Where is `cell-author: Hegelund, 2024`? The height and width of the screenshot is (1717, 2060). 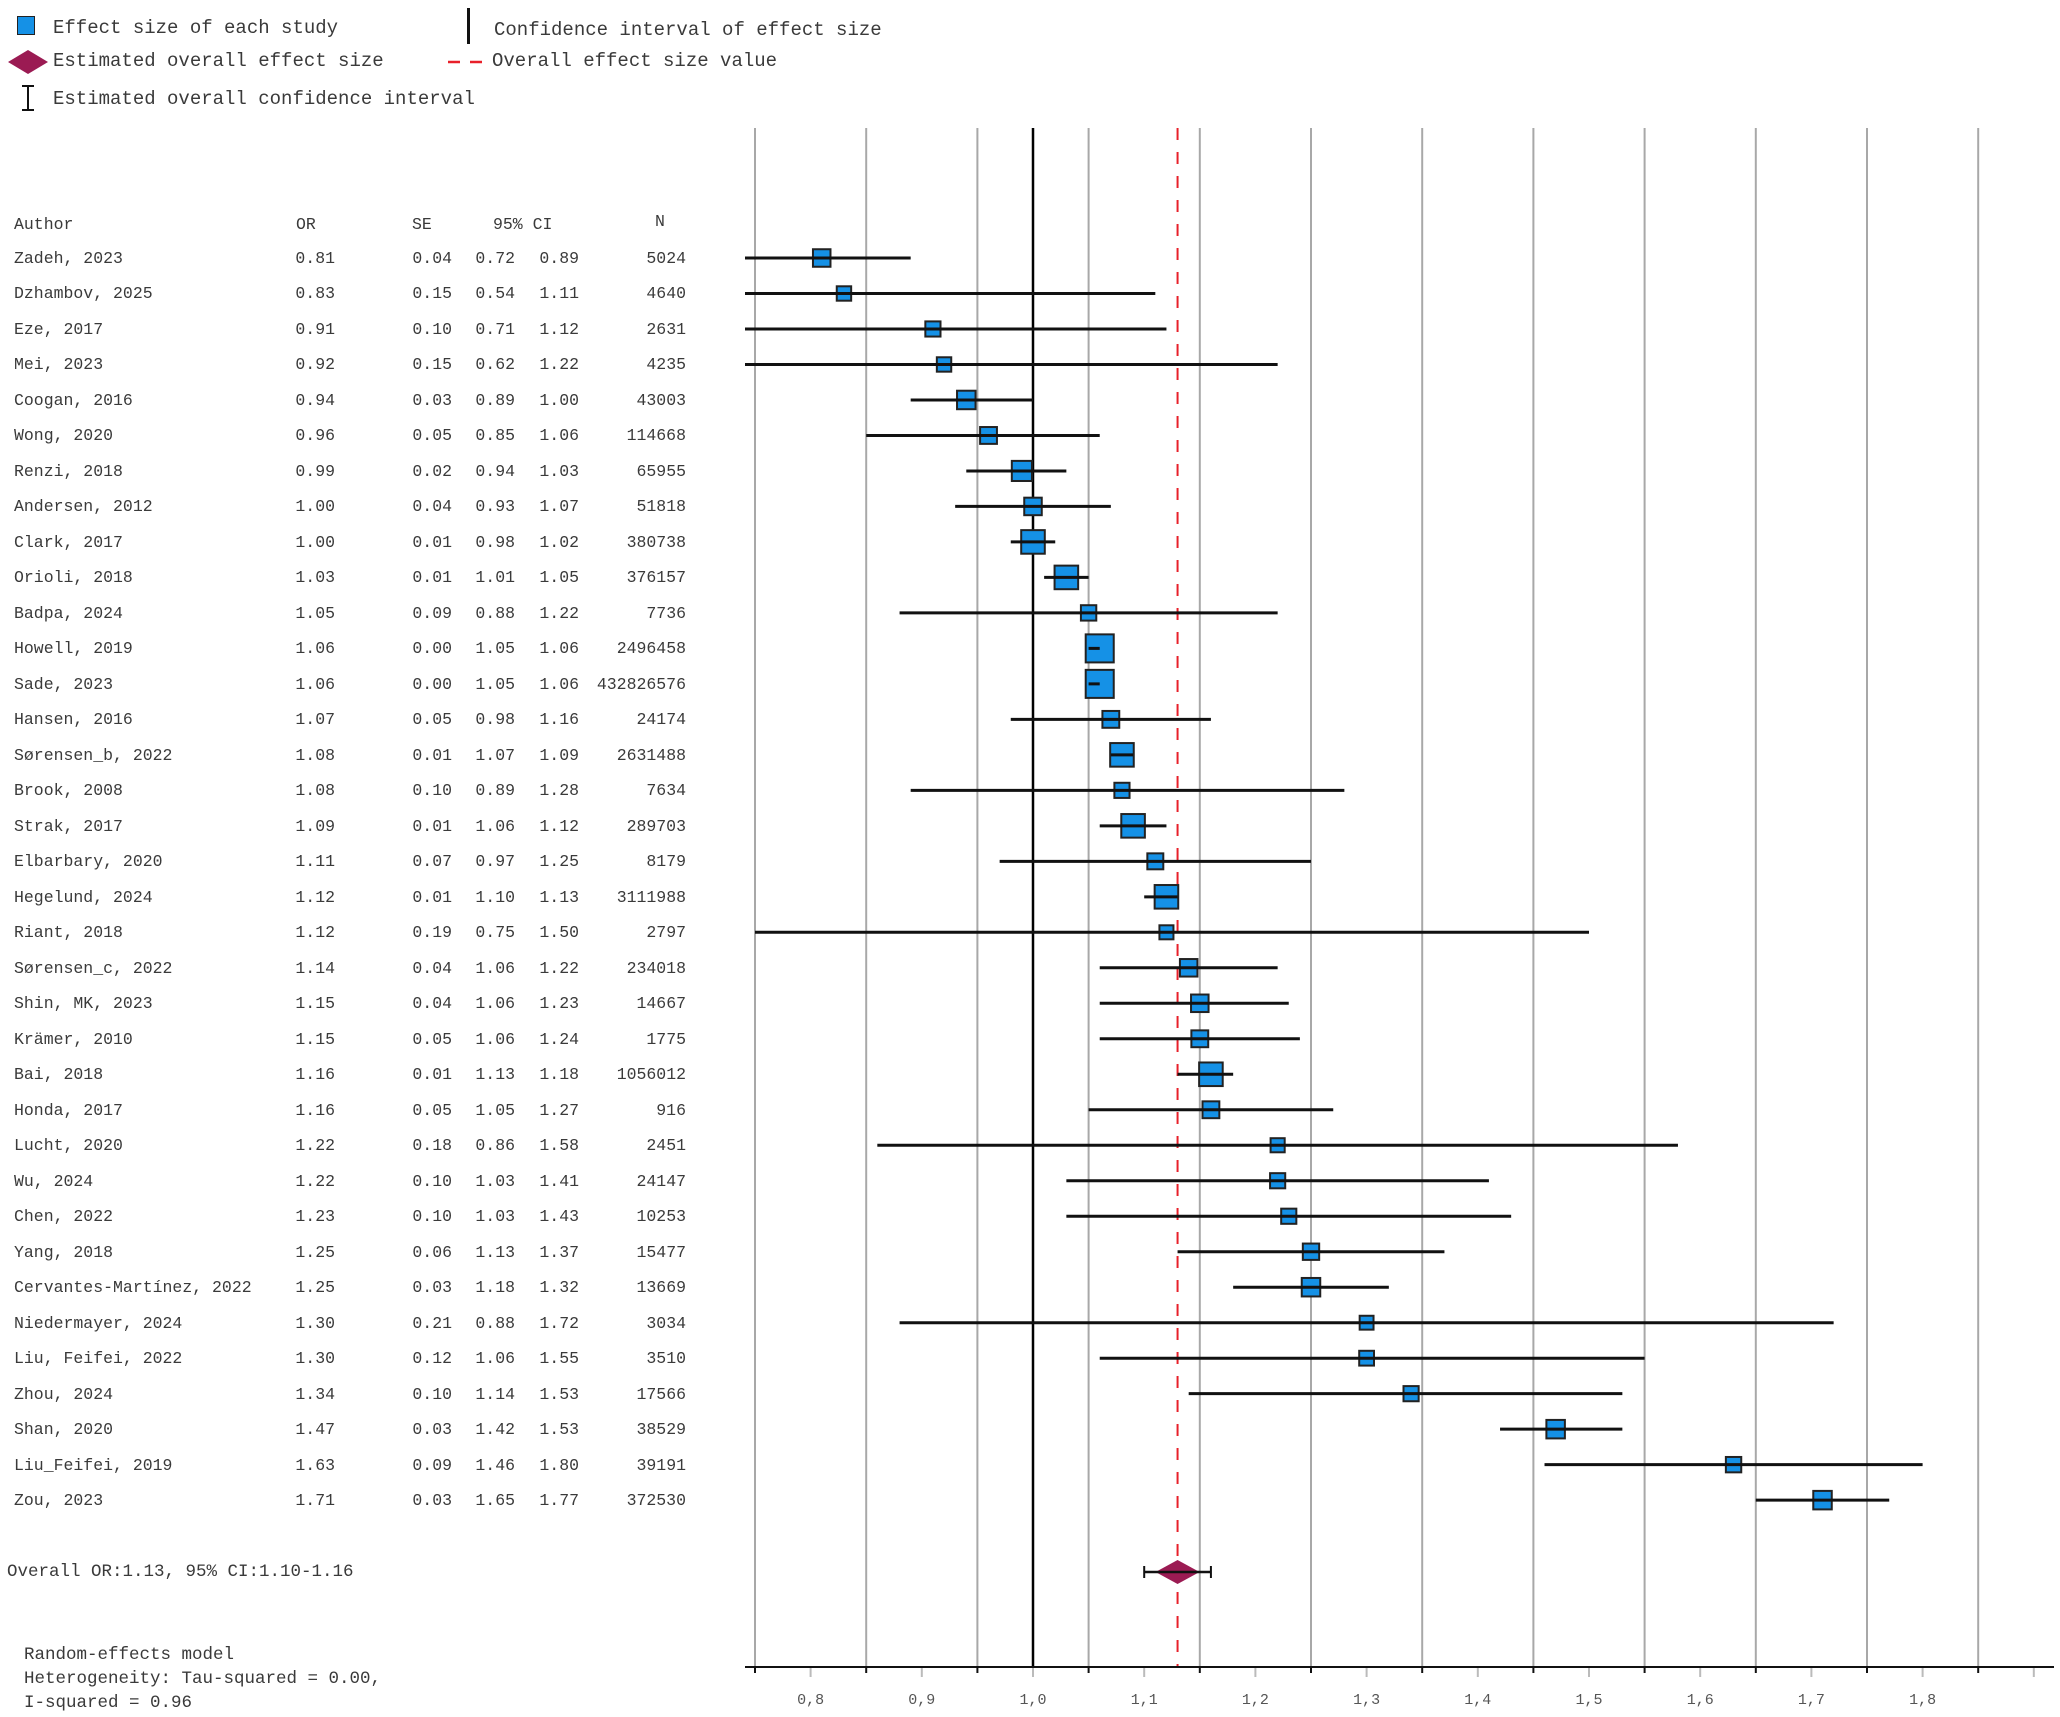 cell-author: Hegelund, 2024 is located at coordinates (83, 897).